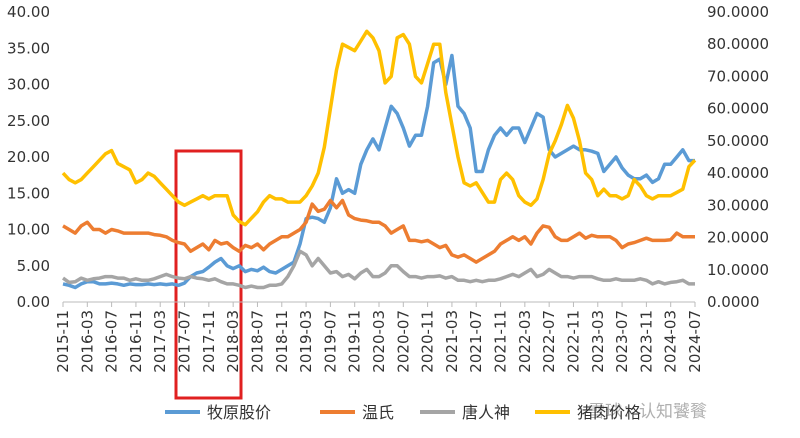 The image size is (800, 438). I want to click on y-tick-label: 0.00, so click(33, 302).